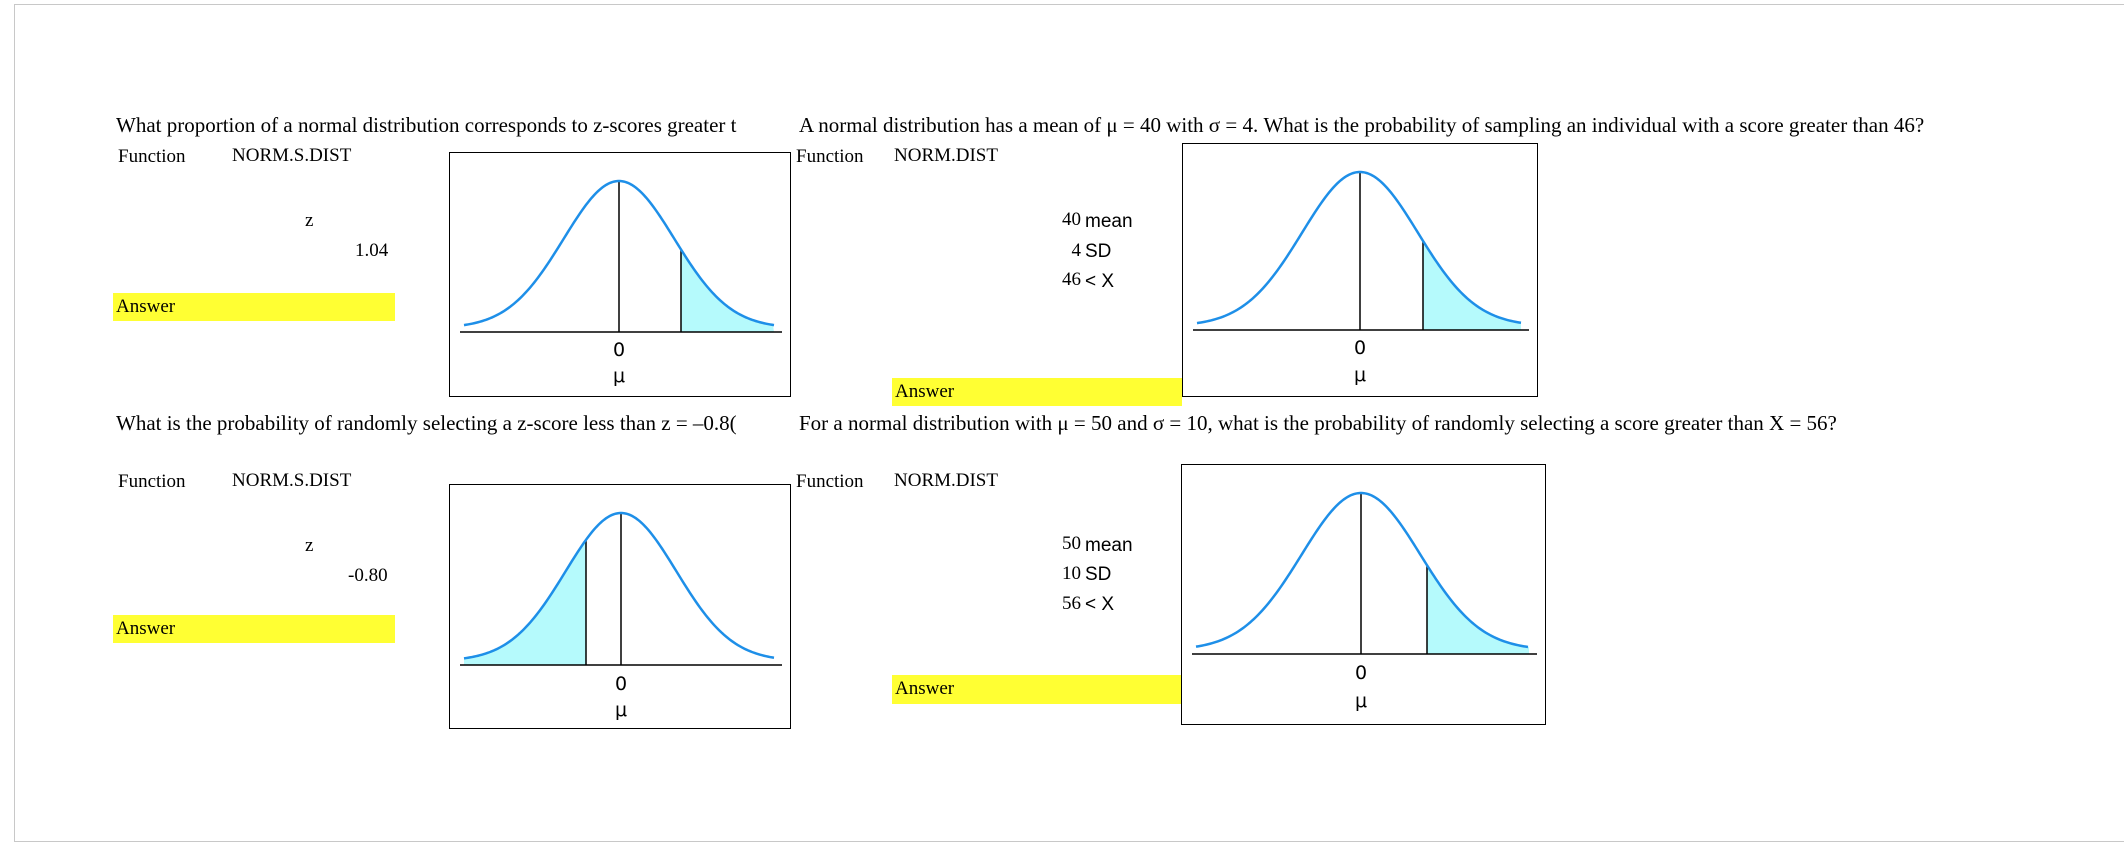  What do you see at coordinates (1100, 604) in the screenshot?
I see `x-label-4: < X` at bounding box center [1100, 604].